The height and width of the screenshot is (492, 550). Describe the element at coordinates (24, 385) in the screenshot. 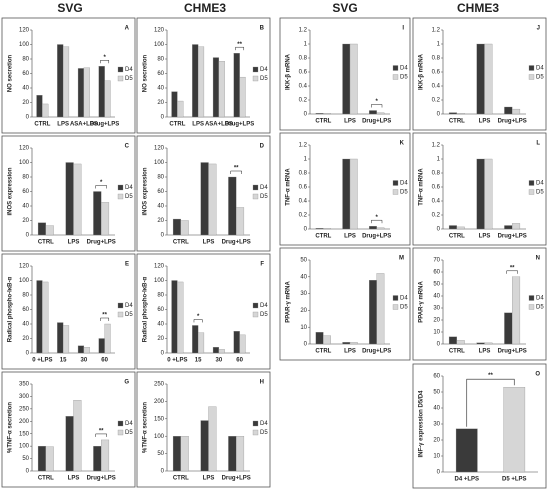

I see `y-tick-label: 350` at that location.